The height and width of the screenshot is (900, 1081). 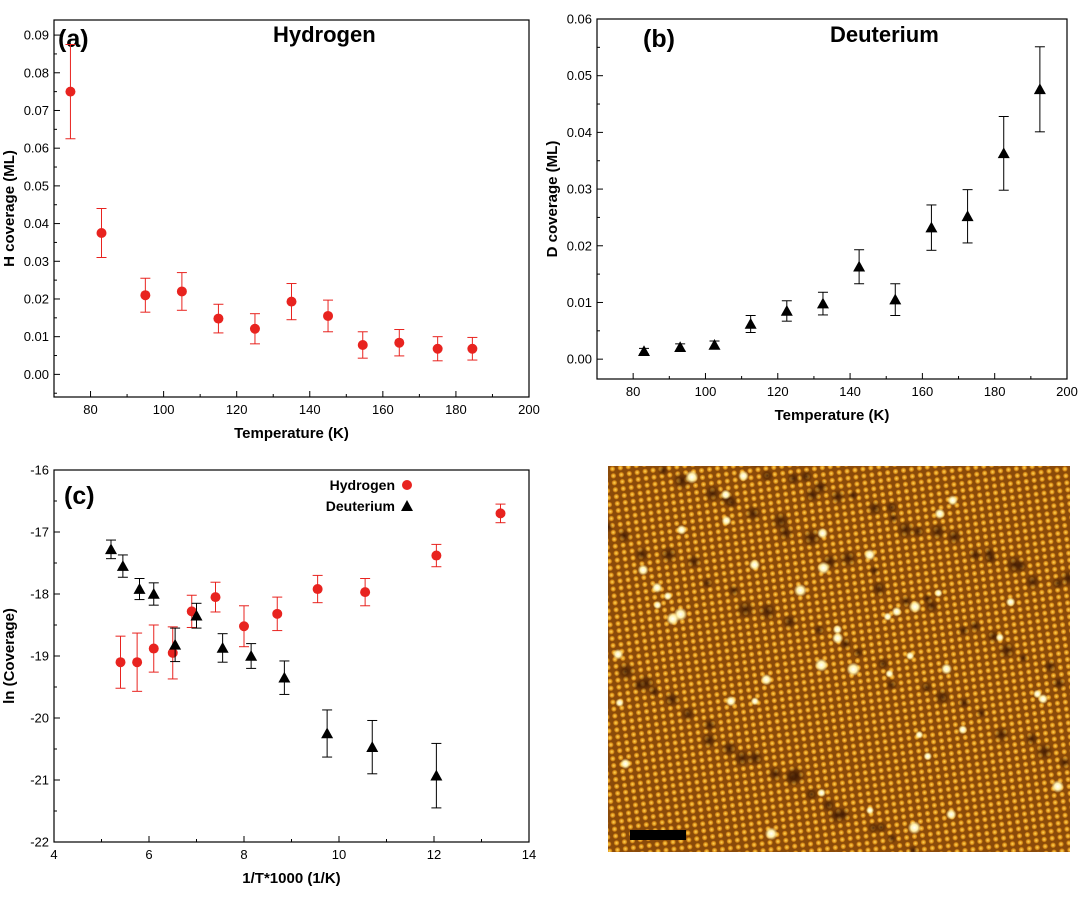 I want to click on x-tick-label: 120, so click(x=237, y=409).